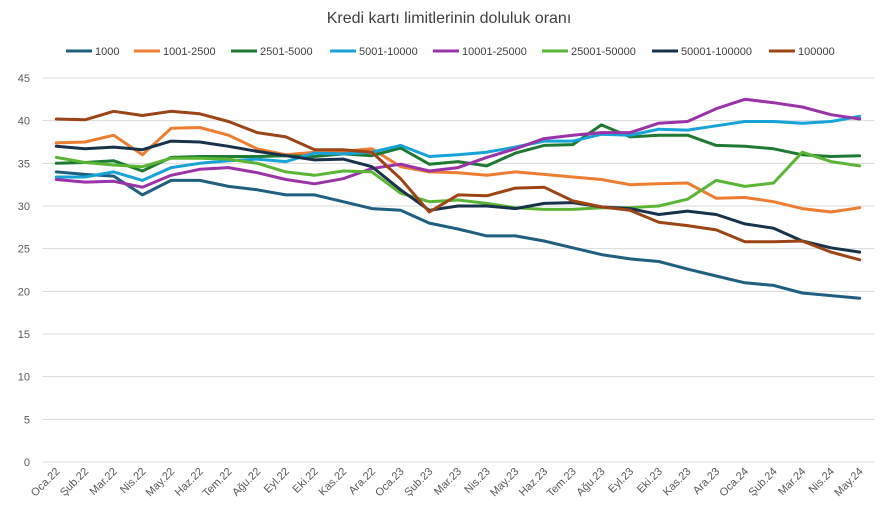 Image resolution: width=882 pixels, height=524 pixels. What do you see at coordinates (333, 482) in the screenshot?
I see `x-tick-label: Kas.22` at bounding box center [333, 482].